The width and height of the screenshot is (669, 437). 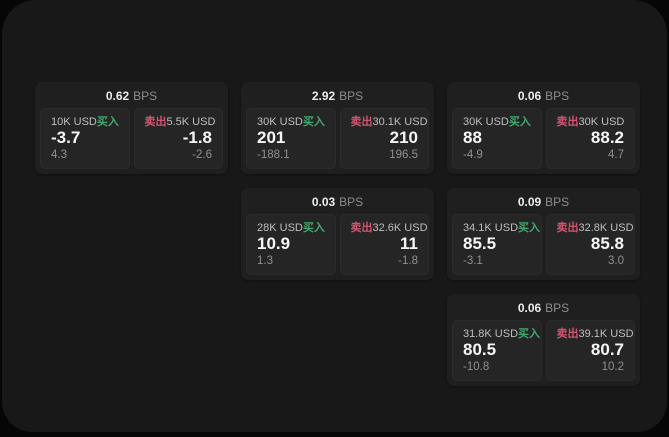 I want to click on buy-notional: 28K USD, so click(x=280, y=228).